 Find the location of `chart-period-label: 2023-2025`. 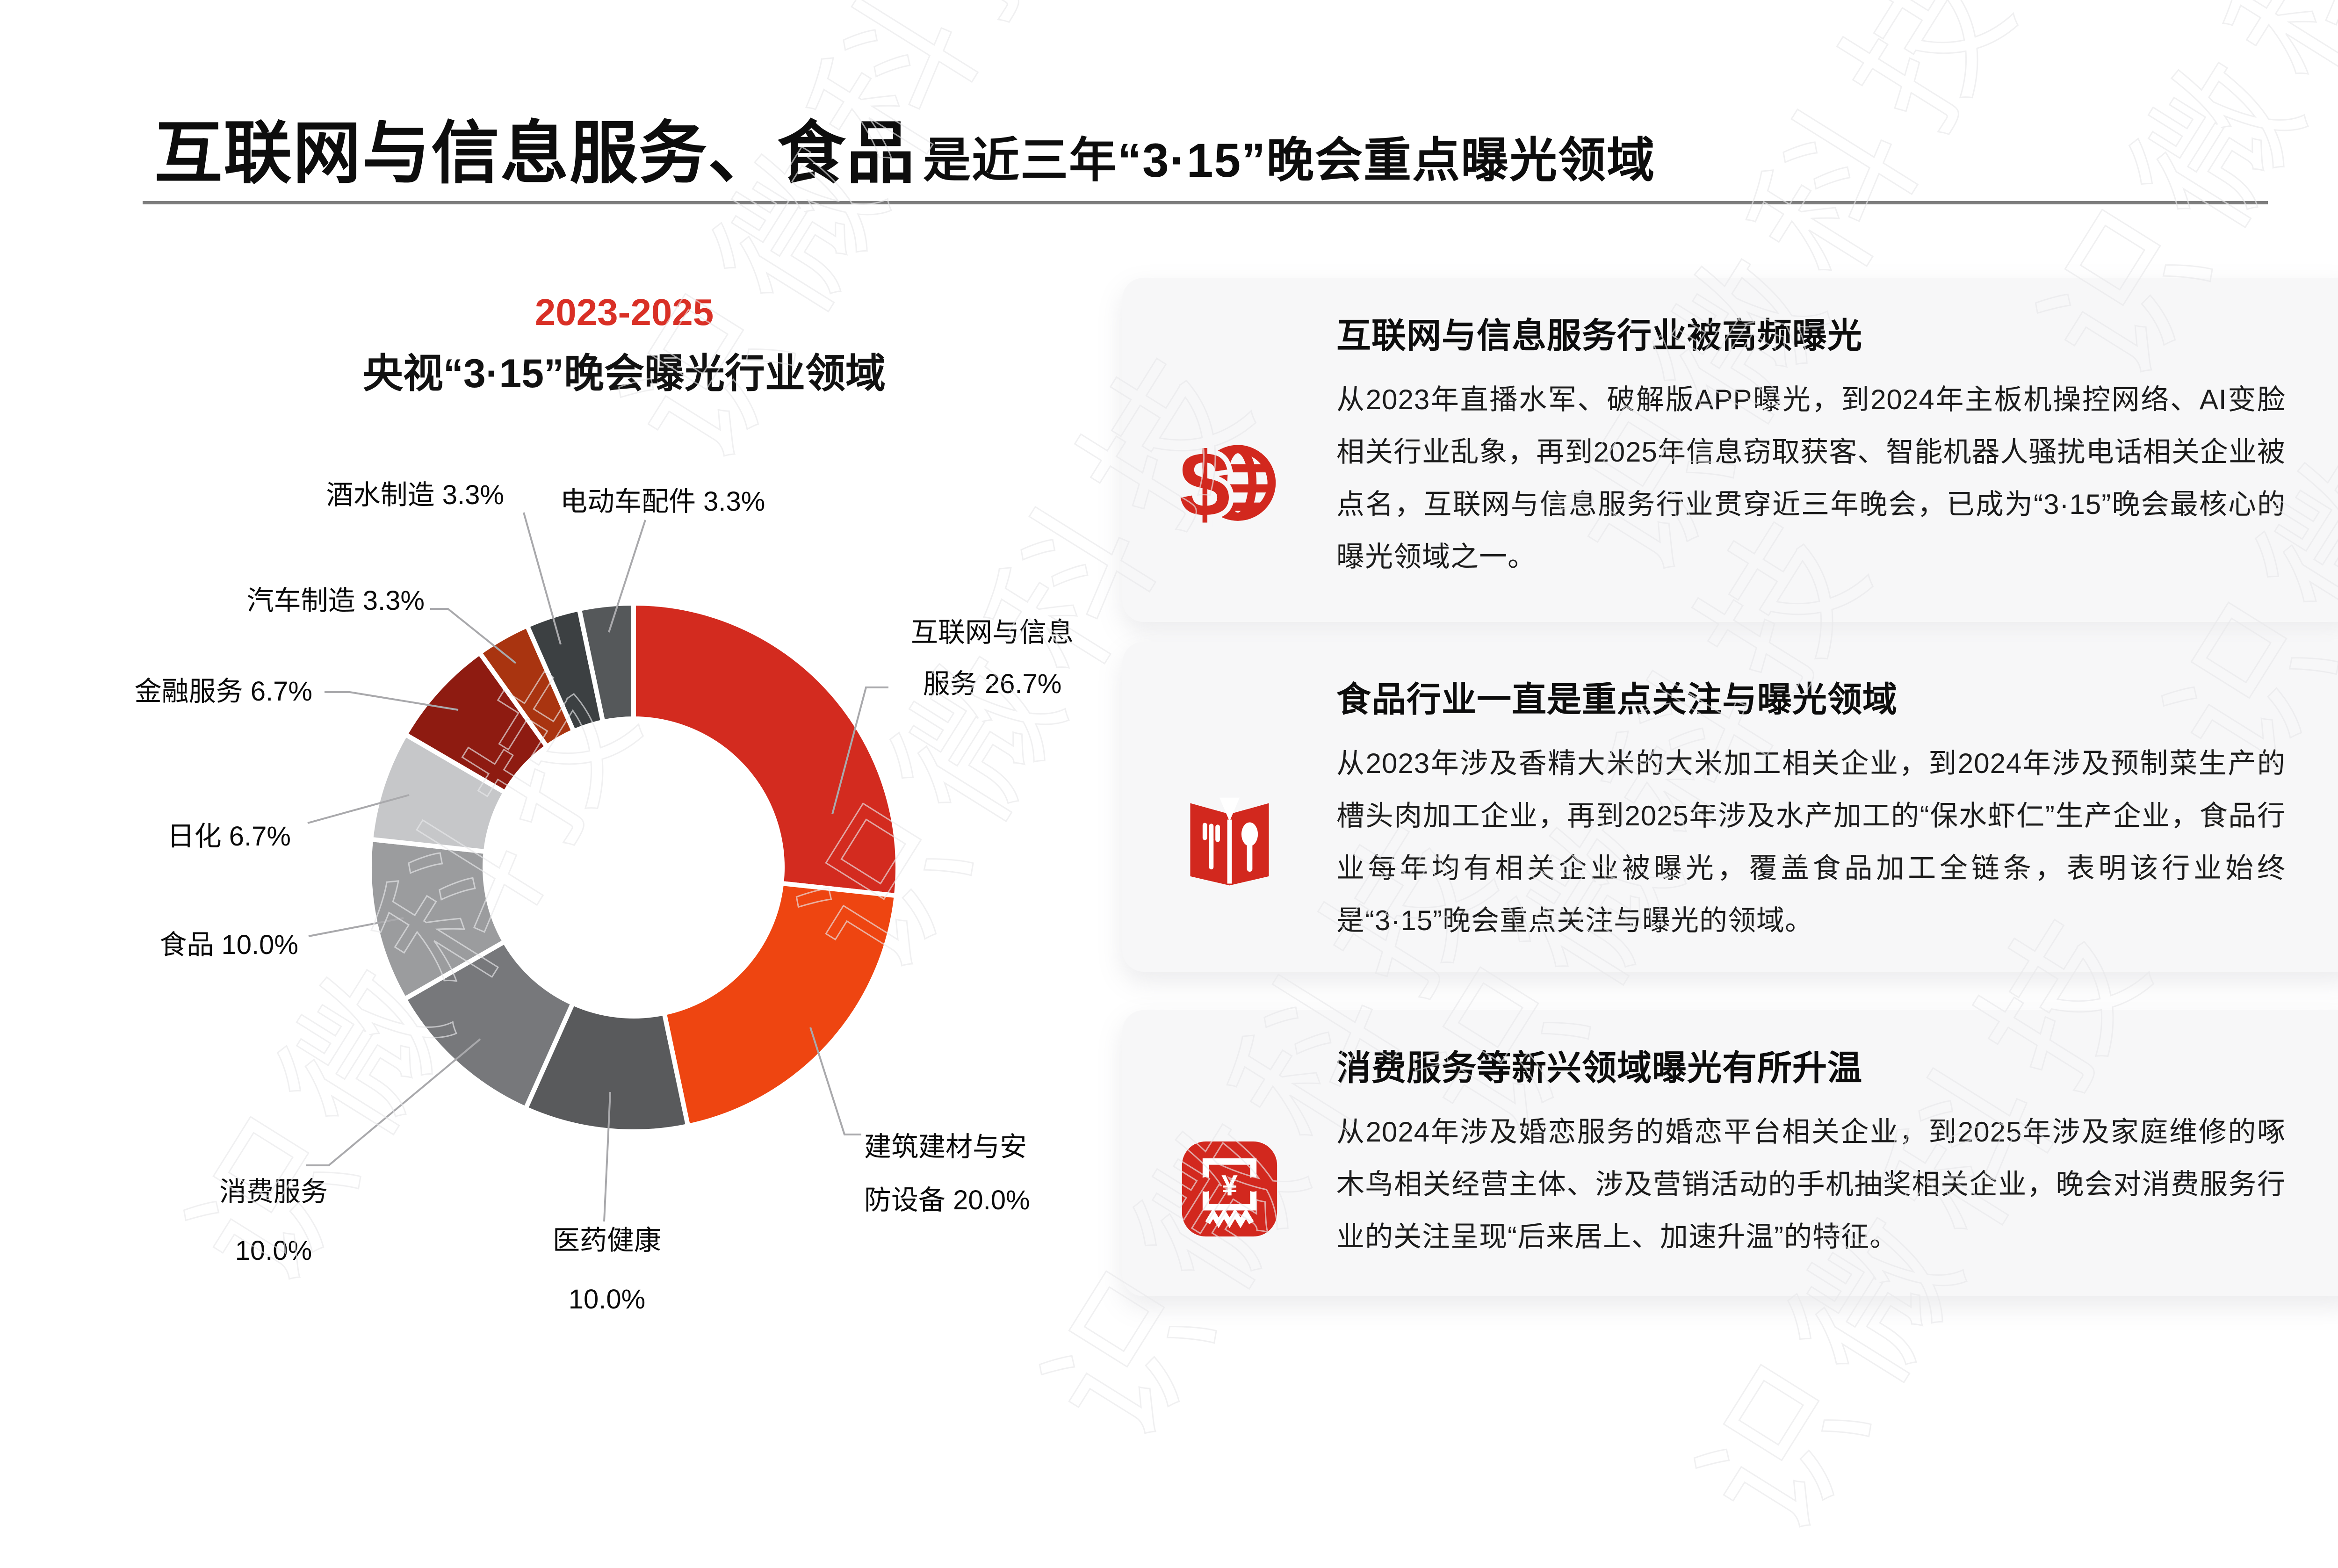

chart-period-label: 2023-2025 is located at coordinates (624, 312).